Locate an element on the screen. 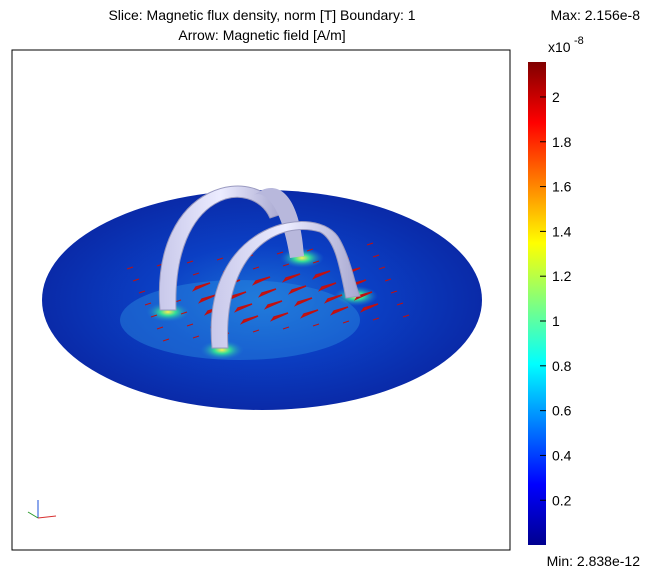 This screenshot has width=648, height=576. arrow-field is located at coordinates (268, 292).